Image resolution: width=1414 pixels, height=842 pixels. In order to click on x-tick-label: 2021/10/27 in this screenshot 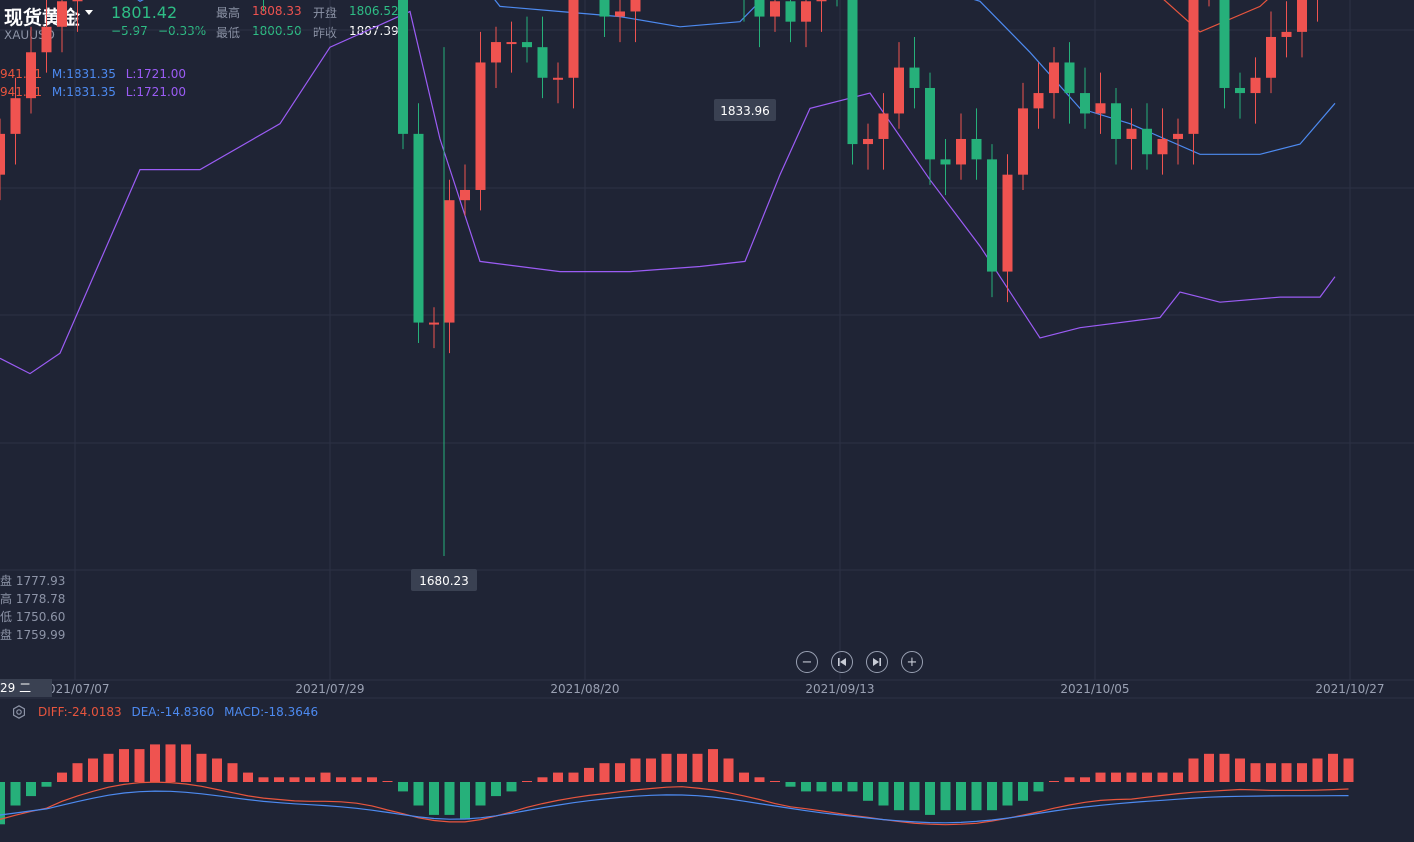, I will do `click(1349, 689)`.